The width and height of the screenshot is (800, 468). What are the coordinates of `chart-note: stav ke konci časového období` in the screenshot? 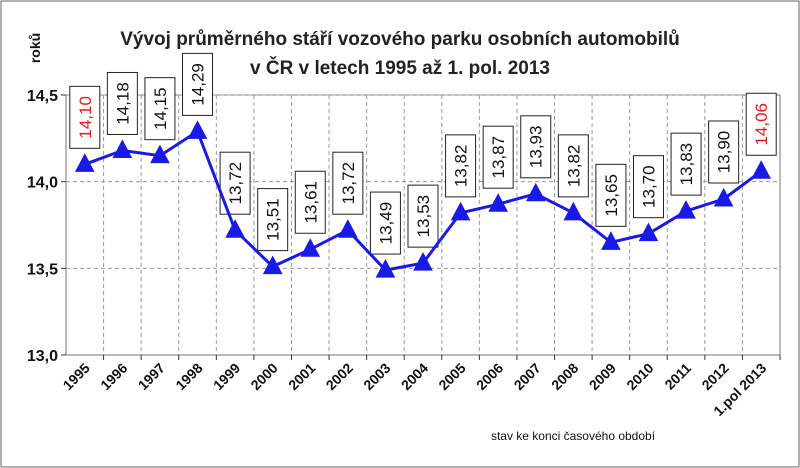 It's located at (573, 436).